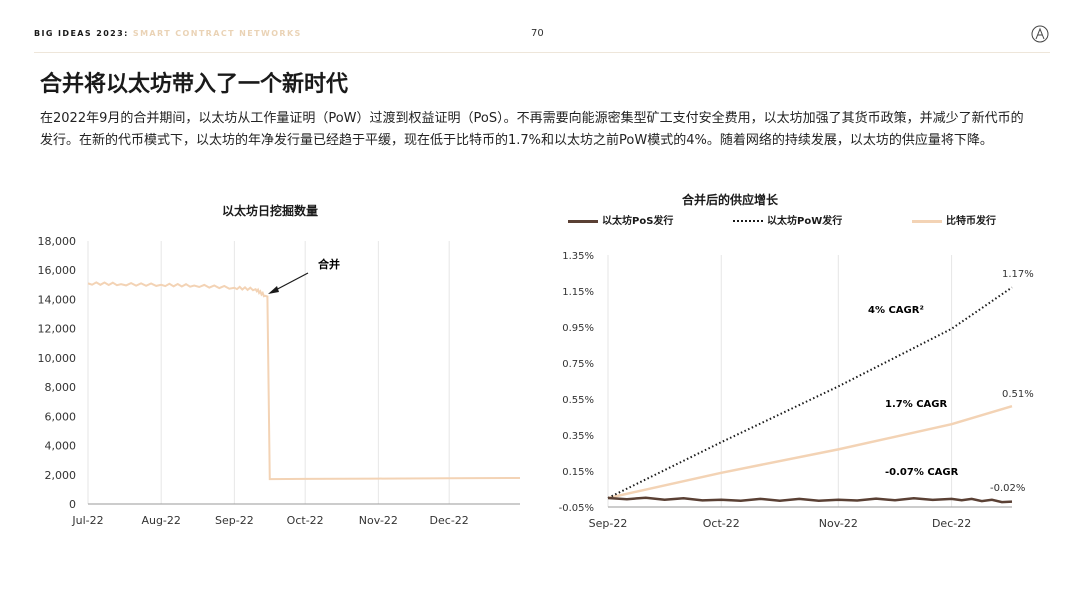 The height and width of the screenshot is (607, 1080). I want to click on chart1-x-tick-label: Jul-22, so click(87, 520).